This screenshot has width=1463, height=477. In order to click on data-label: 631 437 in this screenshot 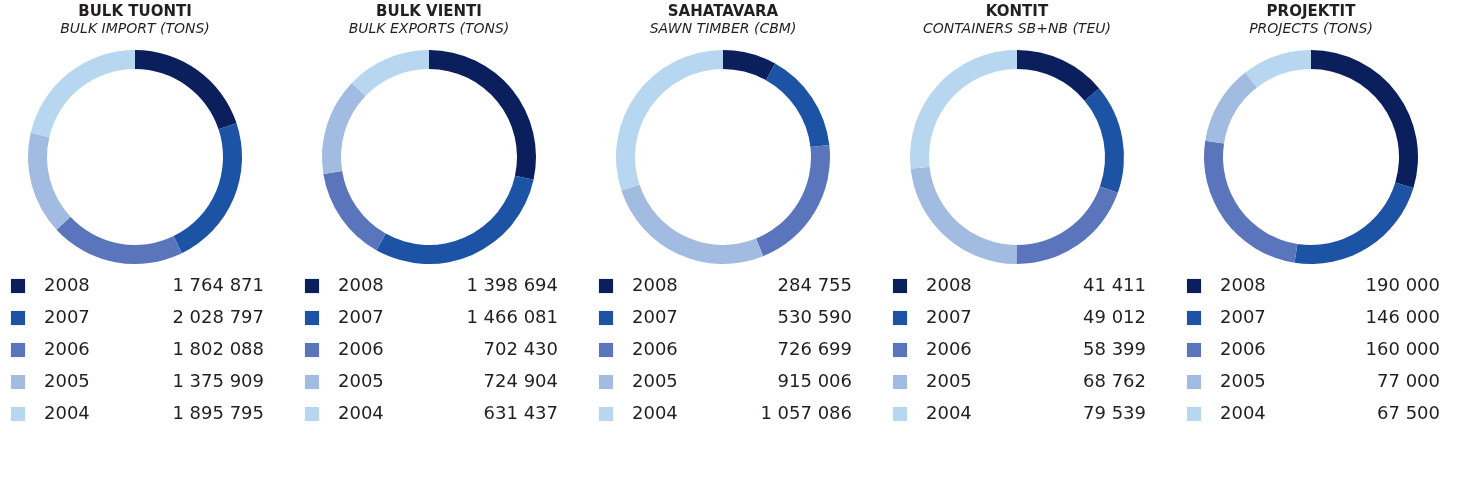, I will do `click(520, 412)`.